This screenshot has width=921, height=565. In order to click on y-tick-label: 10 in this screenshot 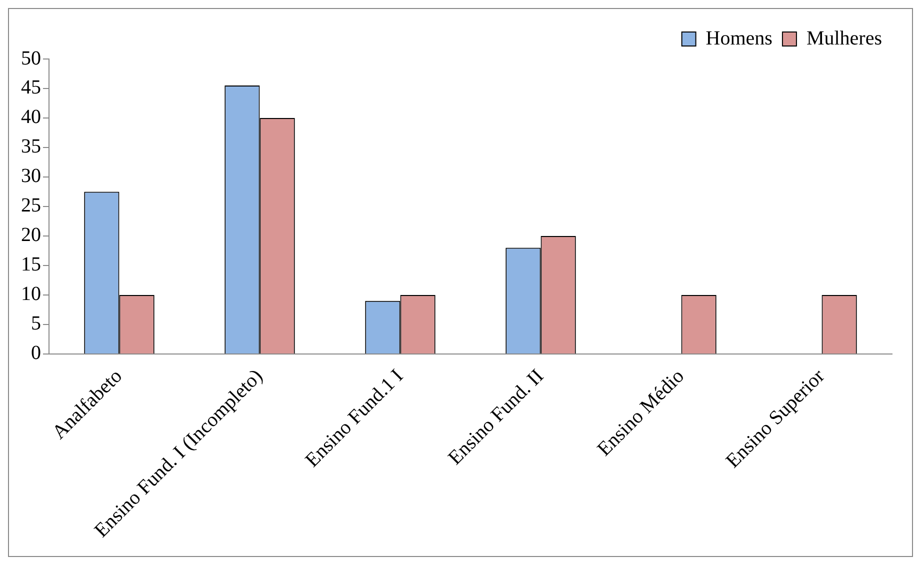, I will do `click(31, 294)`.